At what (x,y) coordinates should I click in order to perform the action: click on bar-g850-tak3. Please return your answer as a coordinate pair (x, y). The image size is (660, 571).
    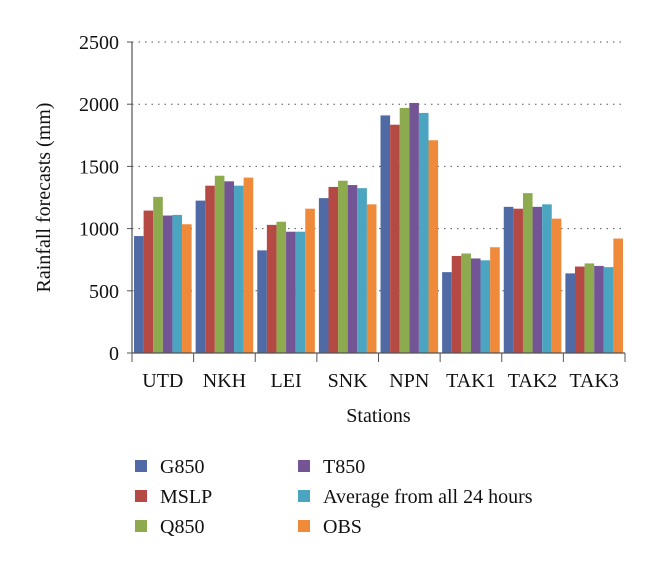
    Looking at the image, I should click on (570, 313).